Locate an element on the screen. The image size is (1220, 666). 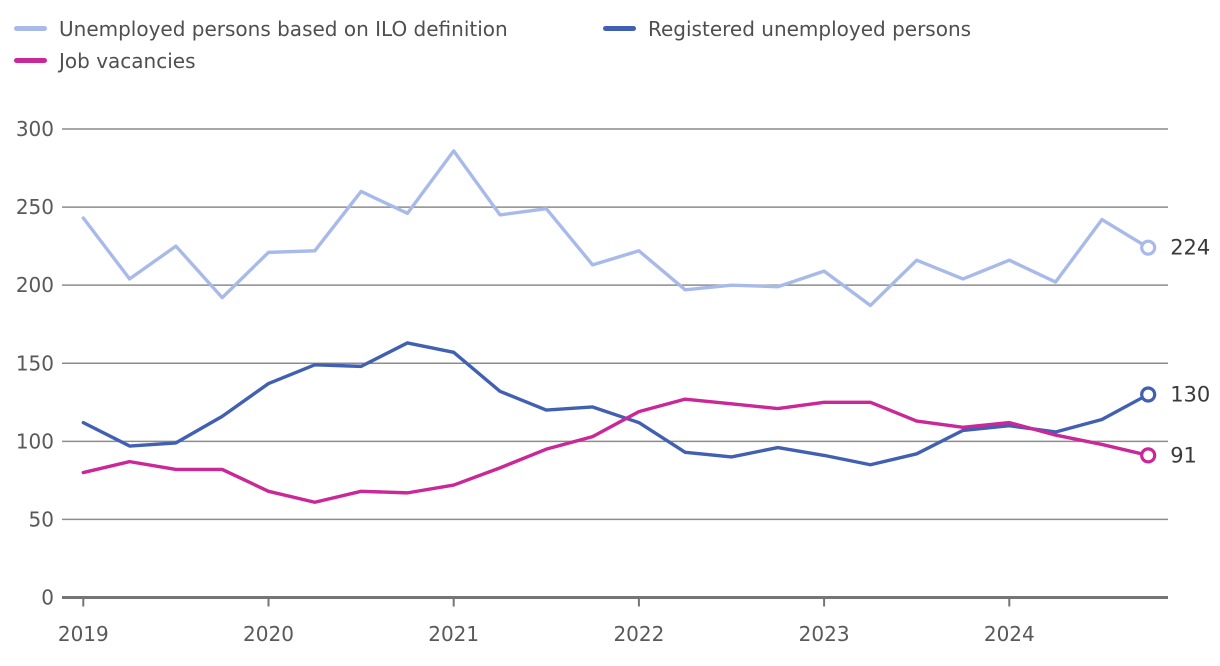
x-tick-label: 2020 is located at coordinates (268, 634).